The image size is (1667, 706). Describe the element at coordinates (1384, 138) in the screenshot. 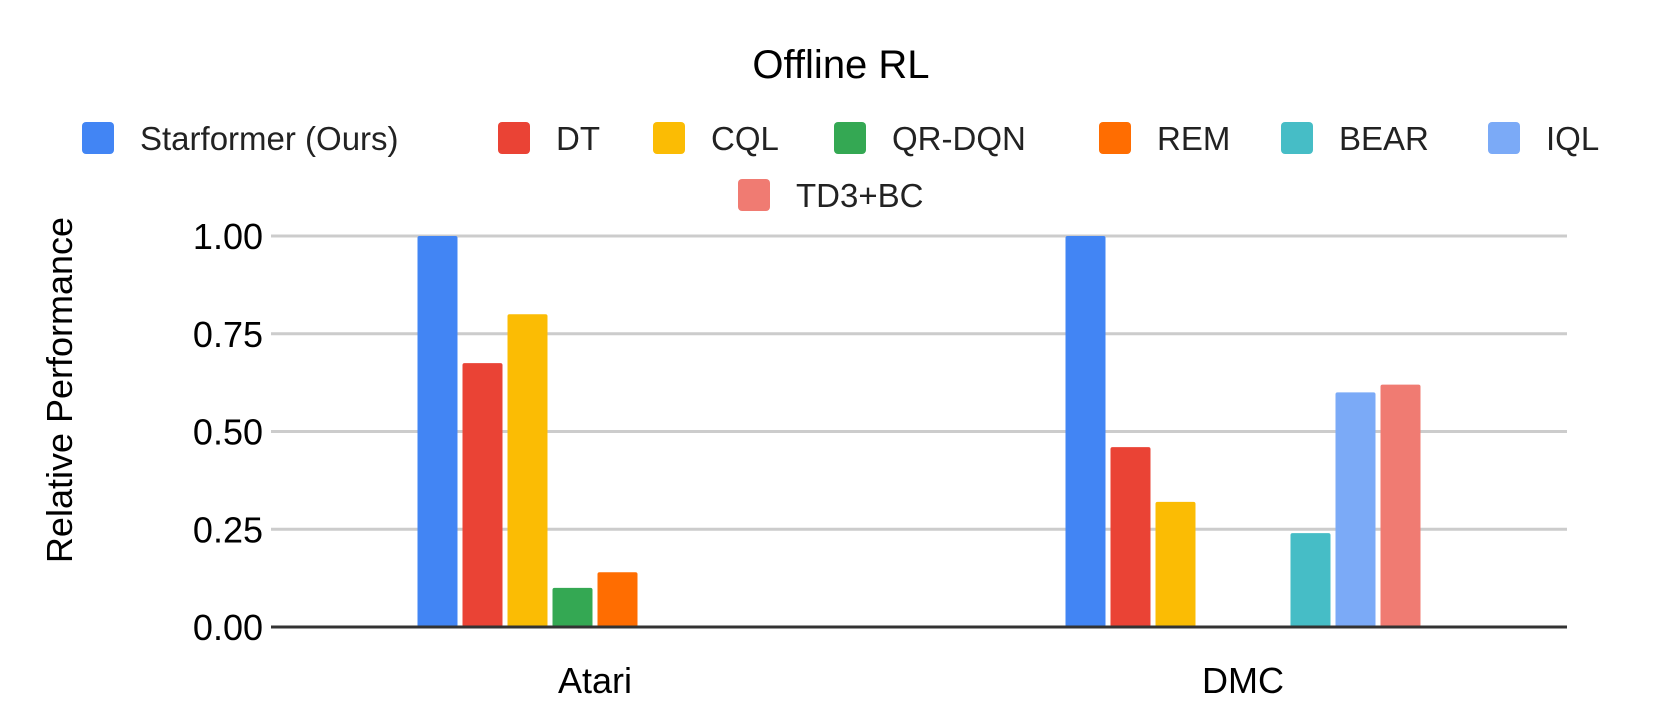

I see `legend-label: BEAR` at that location.